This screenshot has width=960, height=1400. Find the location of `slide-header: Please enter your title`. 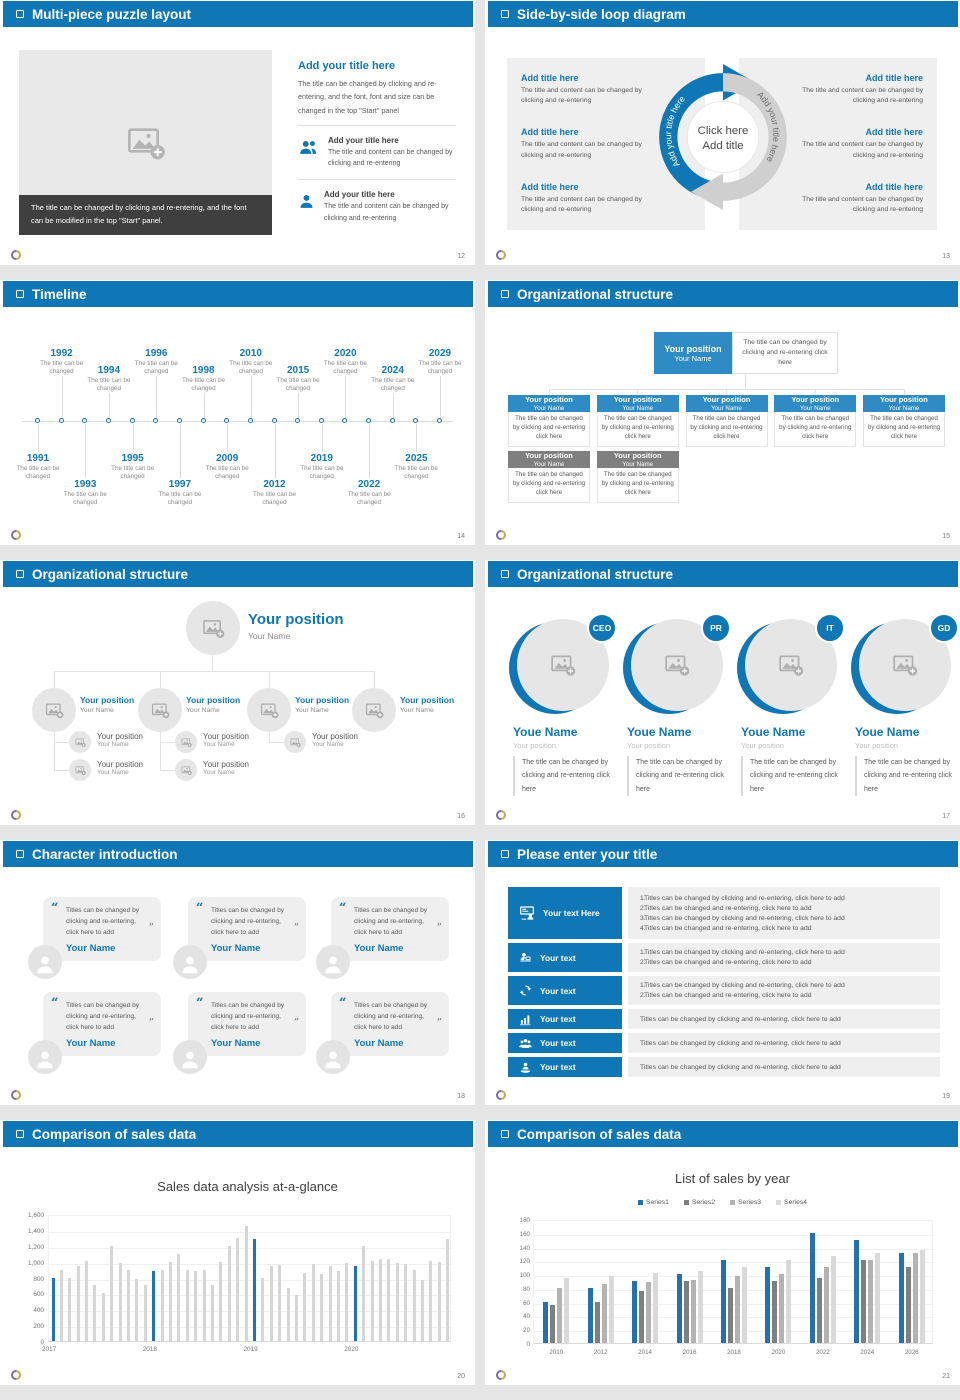

slide-header: Please enter your title is located at coordinates (723, 854).